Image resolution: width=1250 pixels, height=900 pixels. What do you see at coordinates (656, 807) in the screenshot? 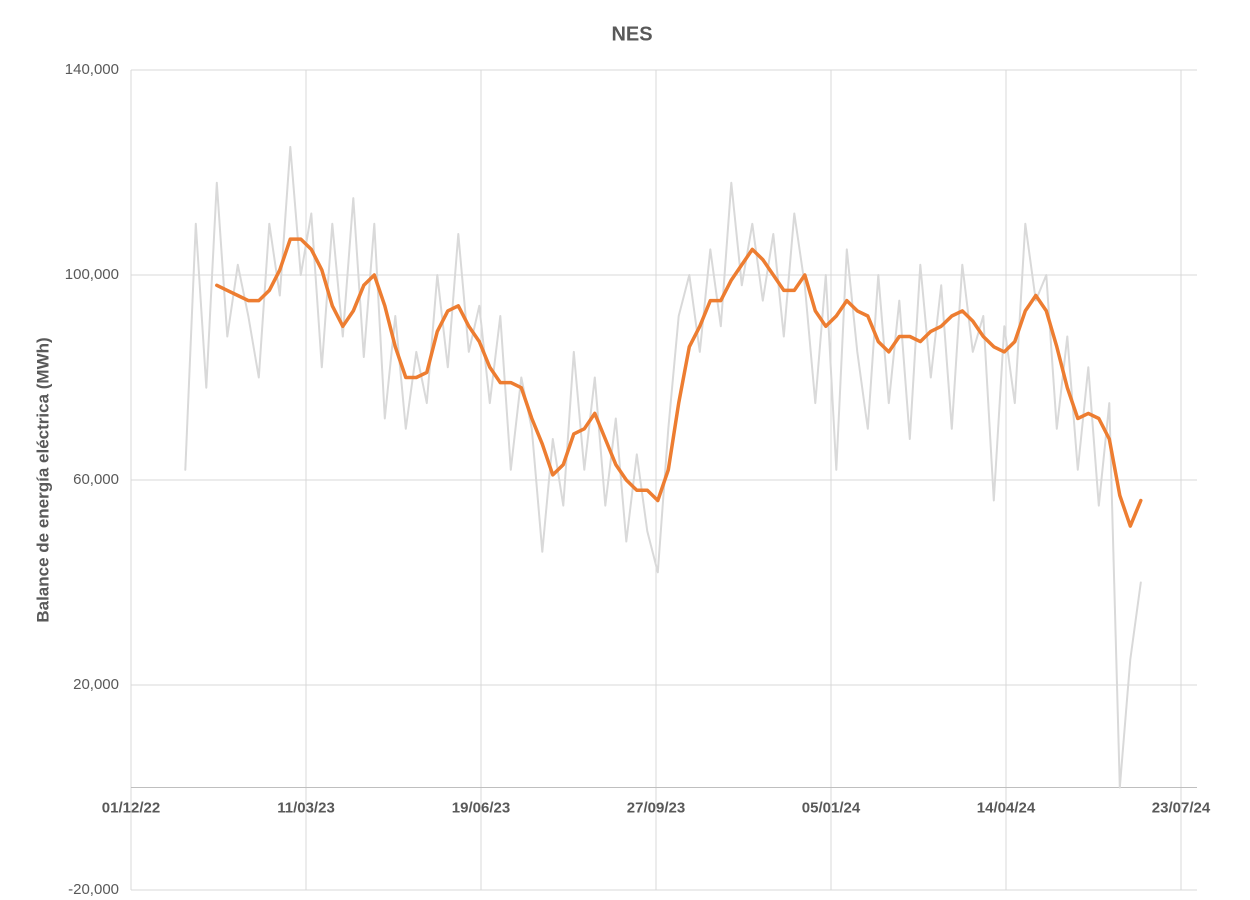
I see `x-tick-label: 27/09/23` at bounding box center [656, 807].